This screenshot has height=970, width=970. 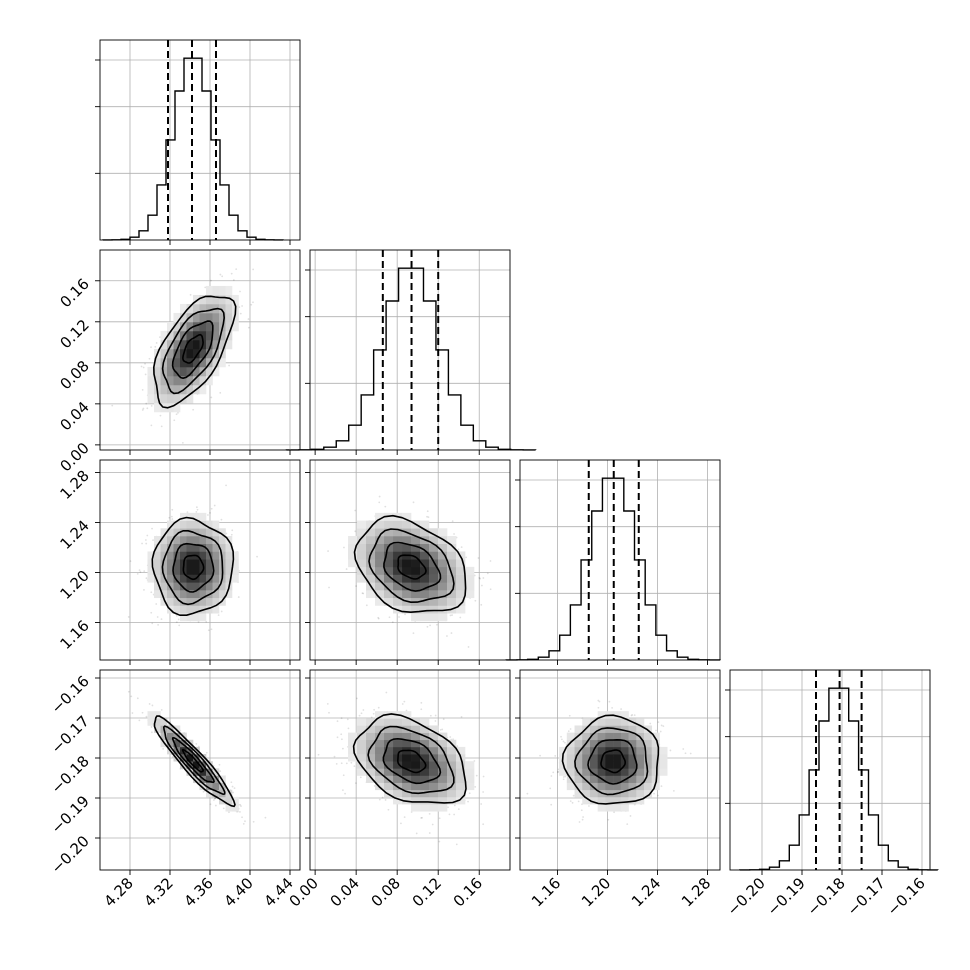 I want to click on scatter-panel-1-0: 0.000.040.080.120.16, so click(x=178, y=362).